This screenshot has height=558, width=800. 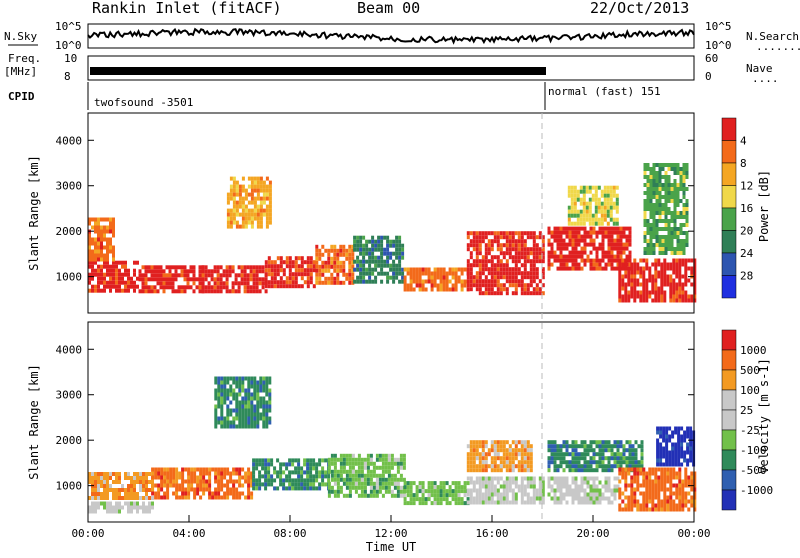 I want to click on nave-tick-top: 60, so click(x=711, y=58).